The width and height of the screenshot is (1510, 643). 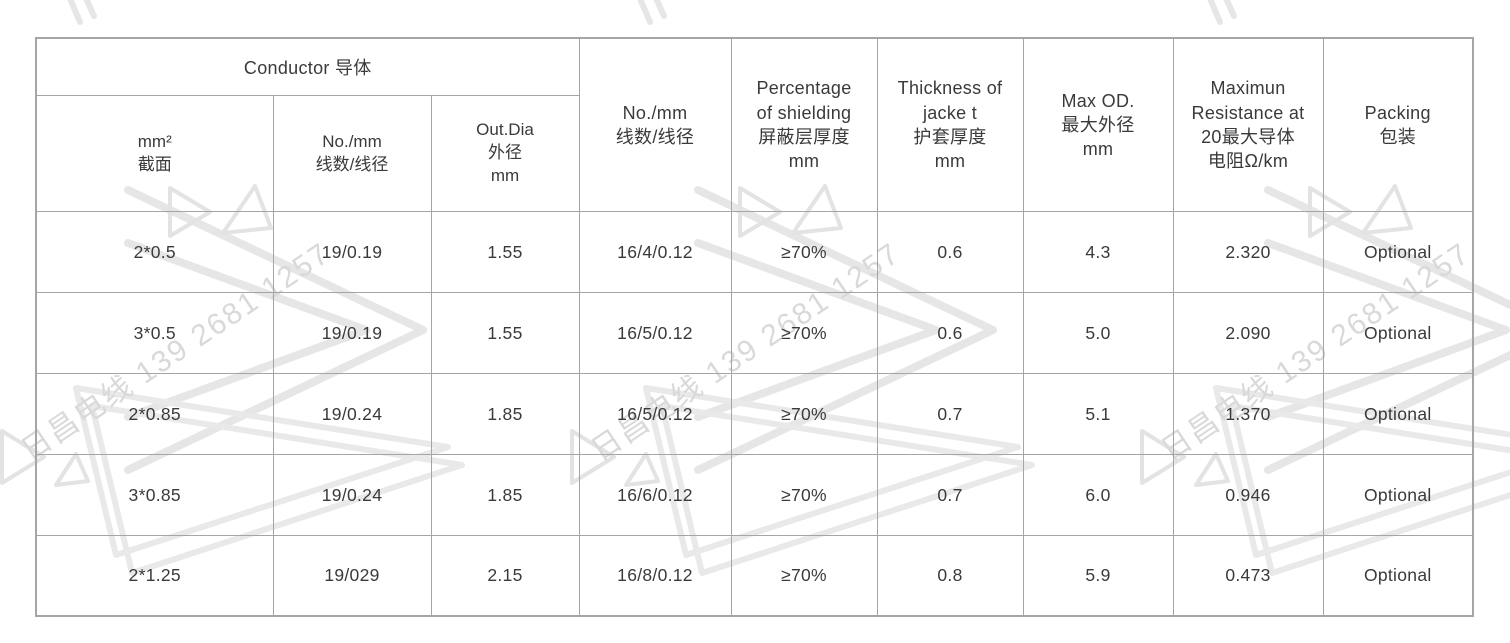 What do you see at coordinates (655, 495) in the screenshot?
I see `table-cell: 16/6/0.12` at bounding box center [655, 495].